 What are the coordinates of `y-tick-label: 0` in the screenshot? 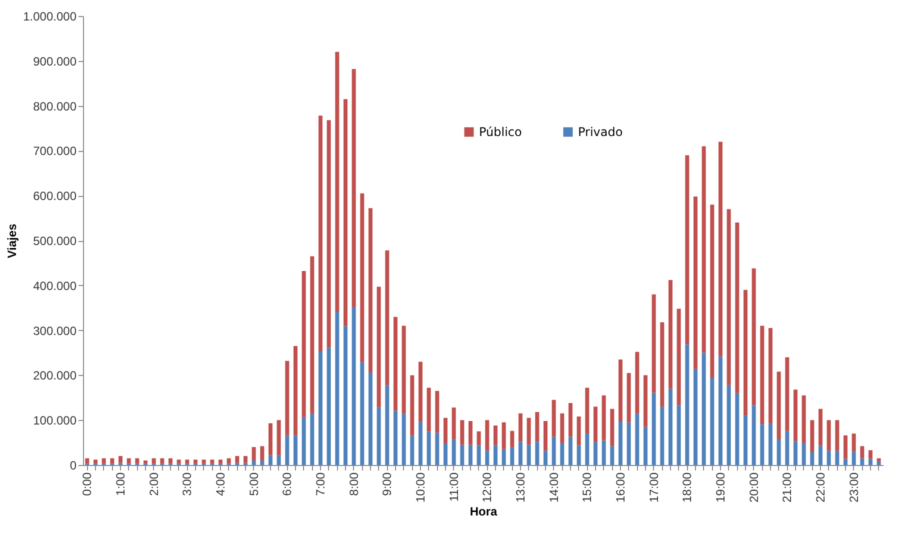 It's located at (73, 465).